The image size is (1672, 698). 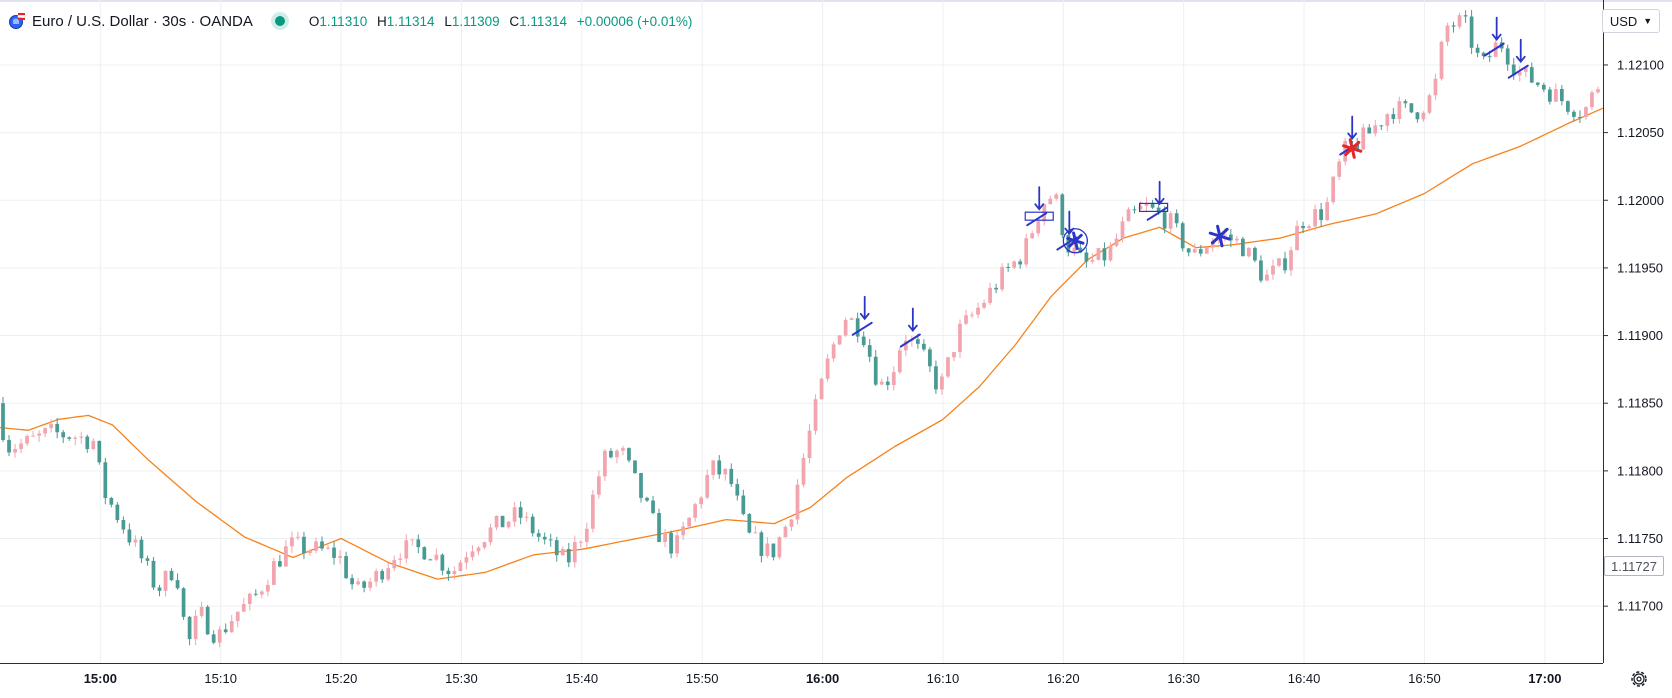 I want to click on time-tick-label: 17:00, so click(x=1544, y=678).